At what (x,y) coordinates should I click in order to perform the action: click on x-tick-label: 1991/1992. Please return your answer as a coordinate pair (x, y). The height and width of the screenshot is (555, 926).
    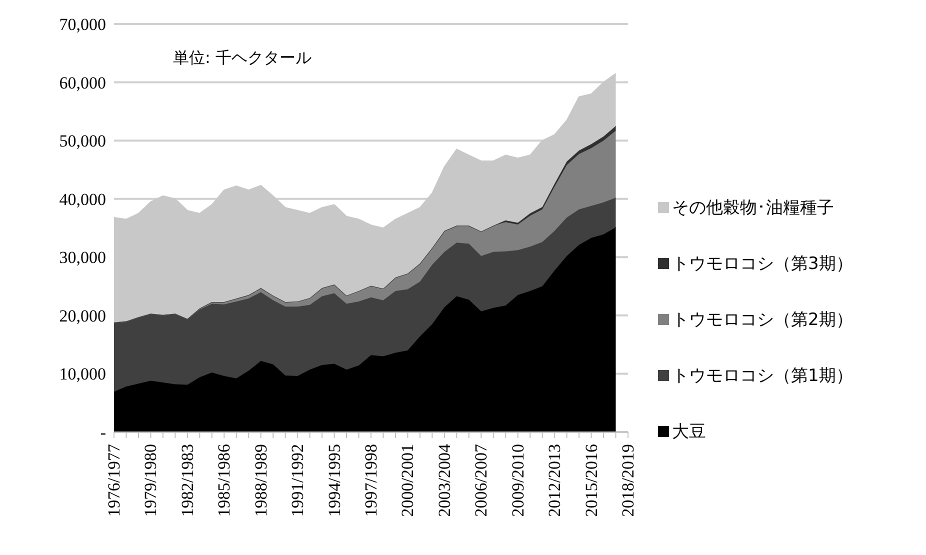
    Looking at the image, I should click on (298, 480).